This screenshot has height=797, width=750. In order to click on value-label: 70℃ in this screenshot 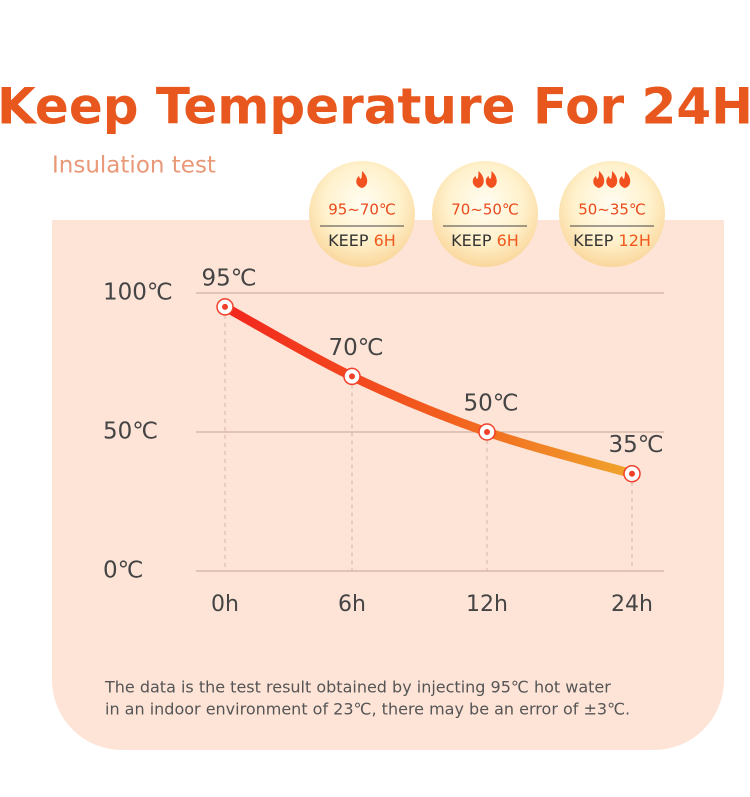, I will do `click(355, 348)`.